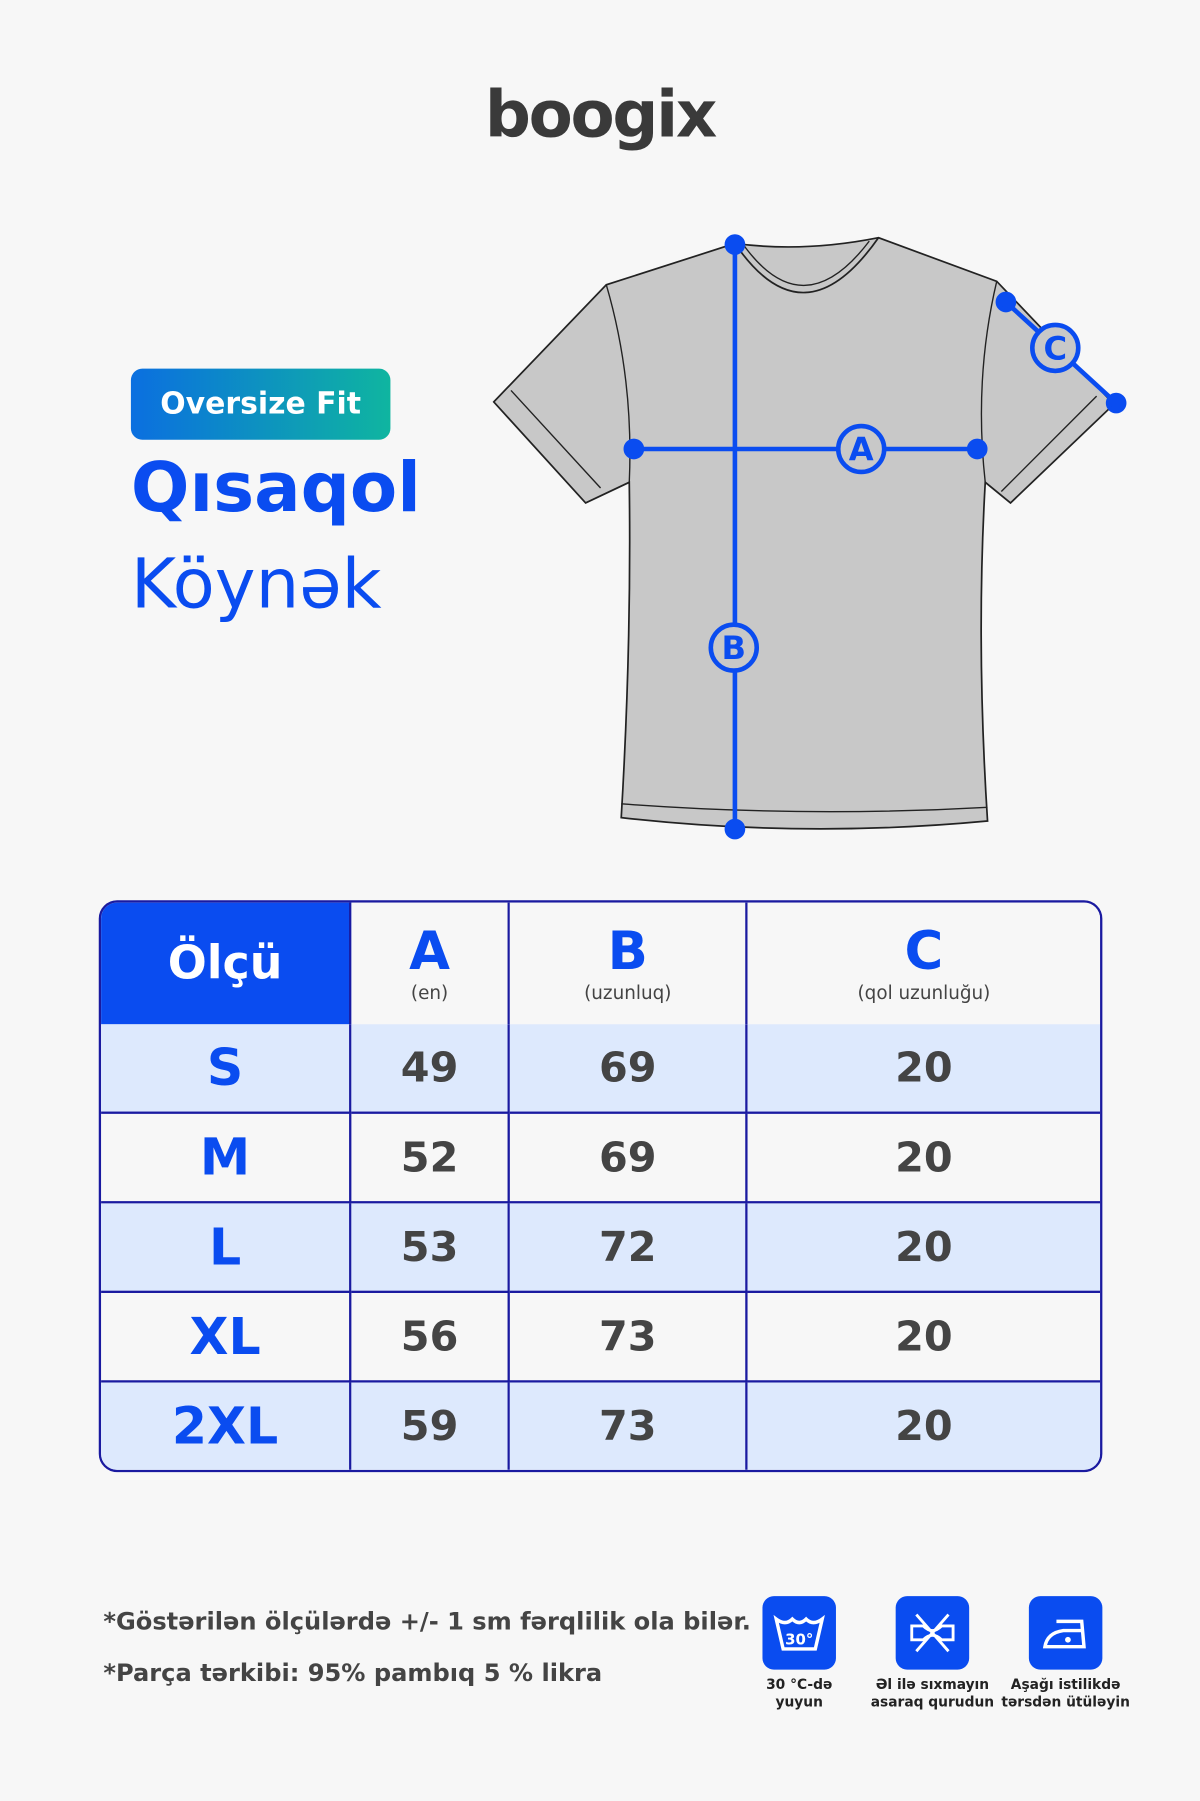  I want to click on wash-30-icon: 30°, so click(799, 1633).